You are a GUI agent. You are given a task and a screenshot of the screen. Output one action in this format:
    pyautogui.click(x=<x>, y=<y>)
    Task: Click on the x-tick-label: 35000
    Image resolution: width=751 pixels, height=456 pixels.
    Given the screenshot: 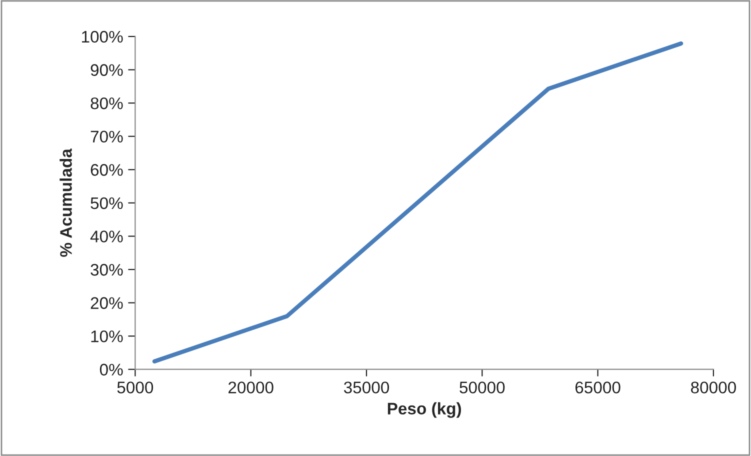 What is the action you would take?
    pyautogui.click(x=367, y=388)
    